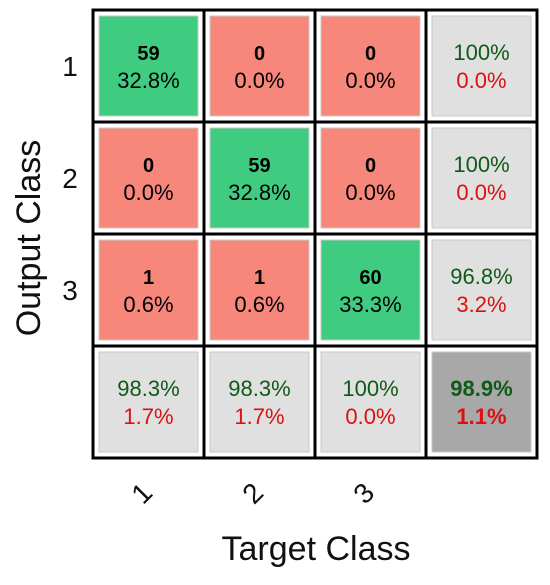  I want to click on y-tick-label: 1, so click(70, 66).